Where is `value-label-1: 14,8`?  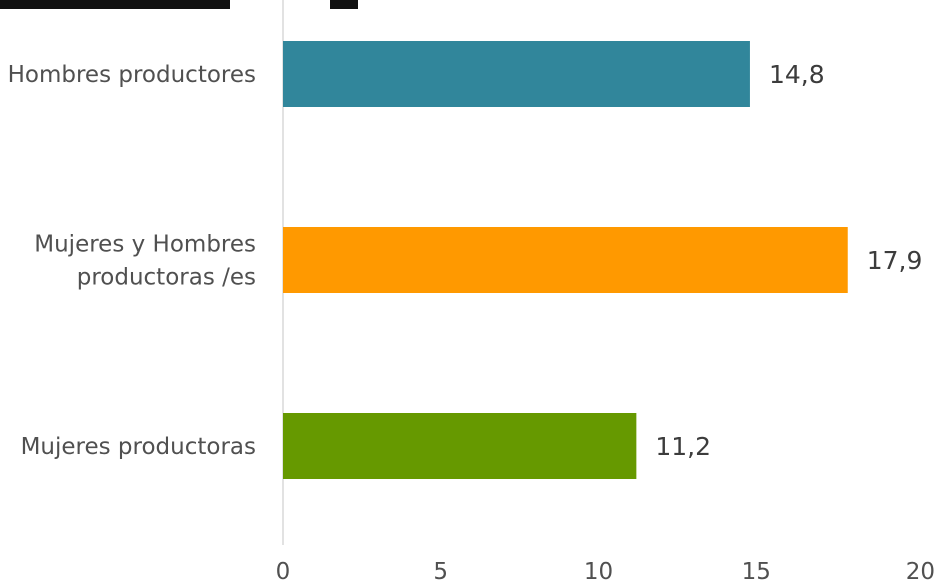
value-label-1: 14,8 is located at coordinates (797, 74).